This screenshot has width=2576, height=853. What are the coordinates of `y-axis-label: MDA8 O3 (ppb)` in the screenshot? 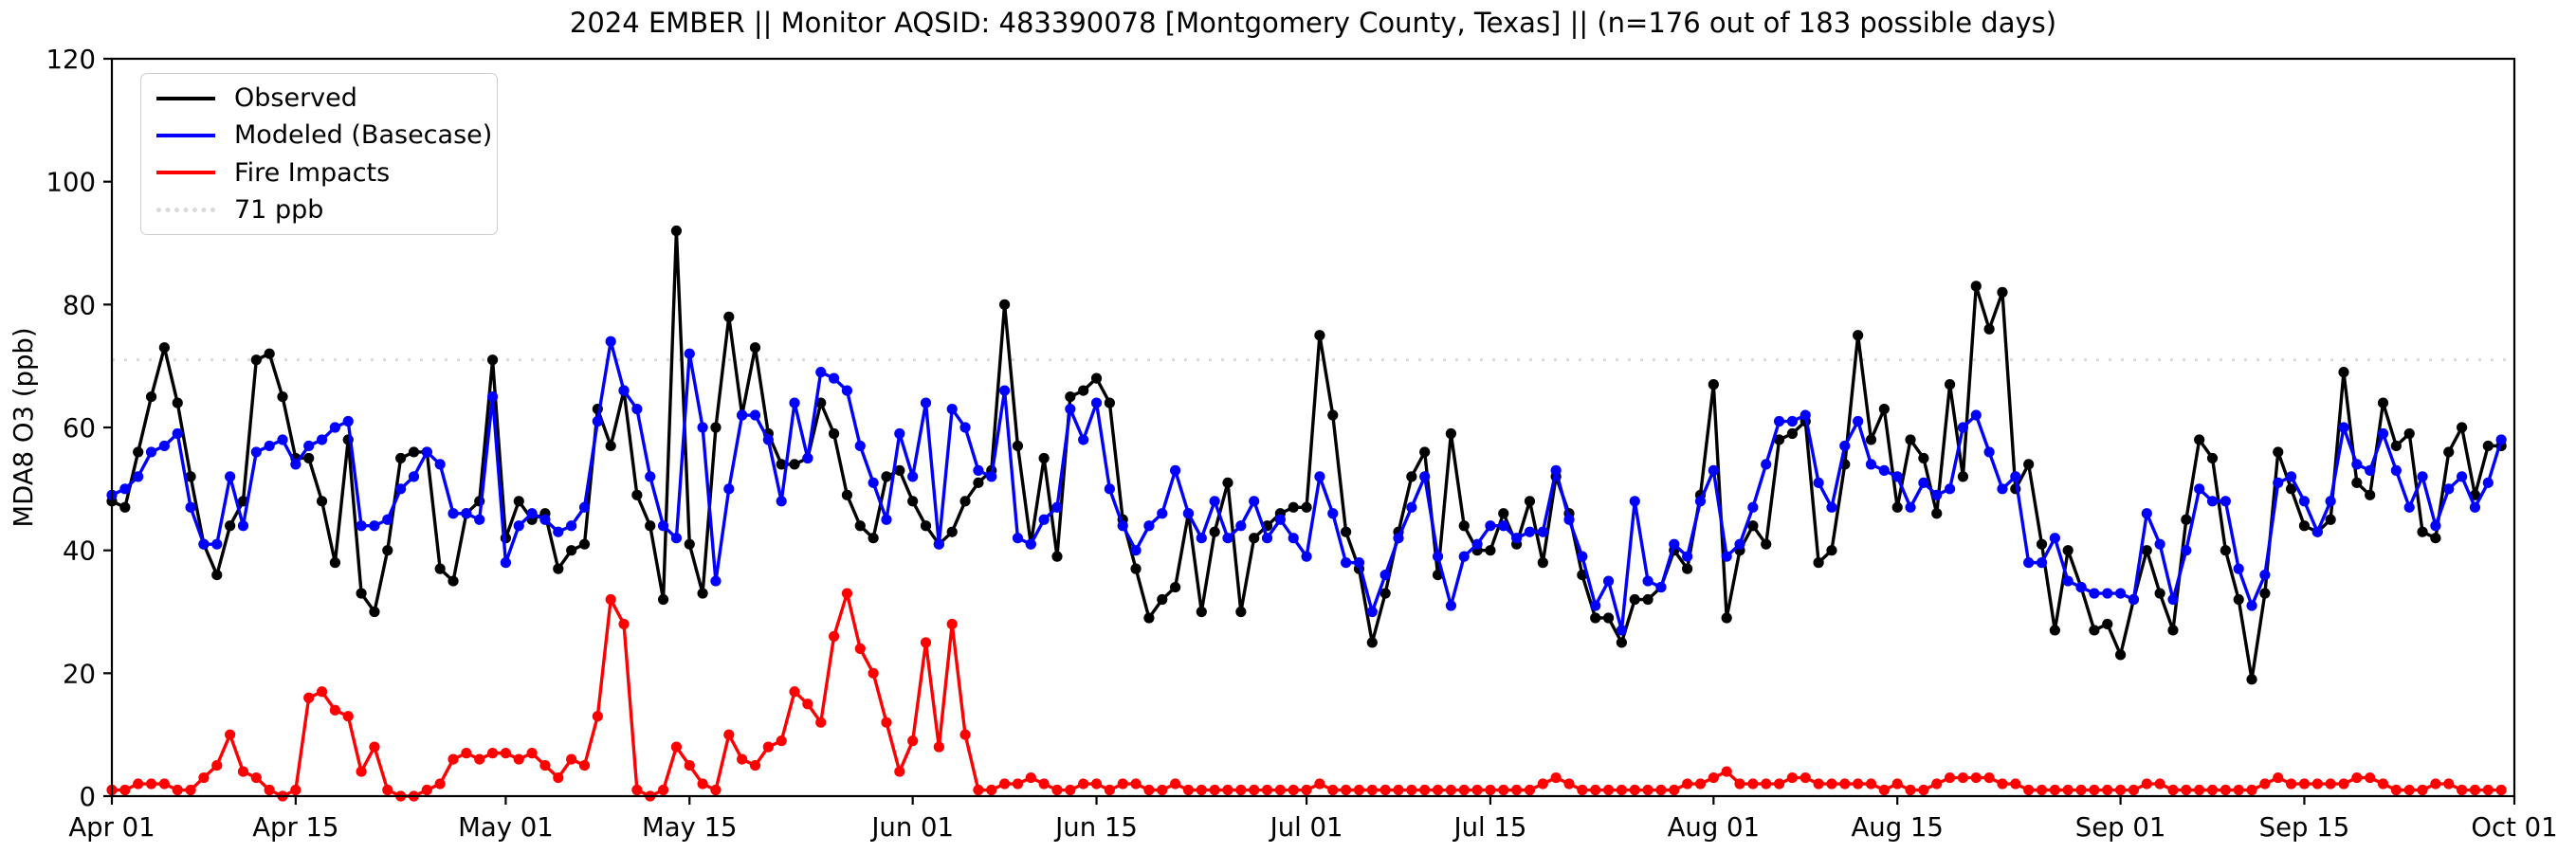 It's located at (24, 427).